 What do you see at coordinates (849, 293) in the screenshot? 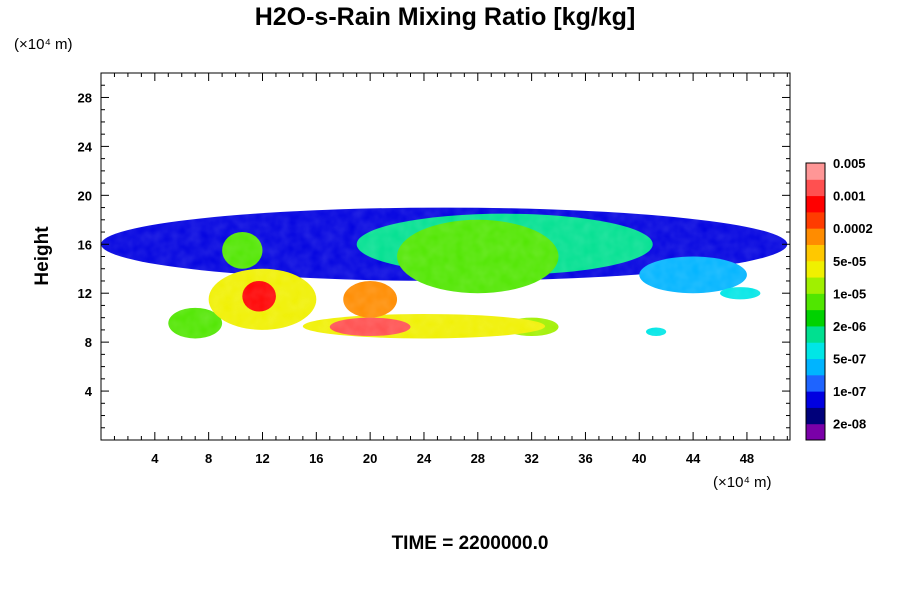
I see `colorbar-label: 1e-05` at bounding box center [849, 293].